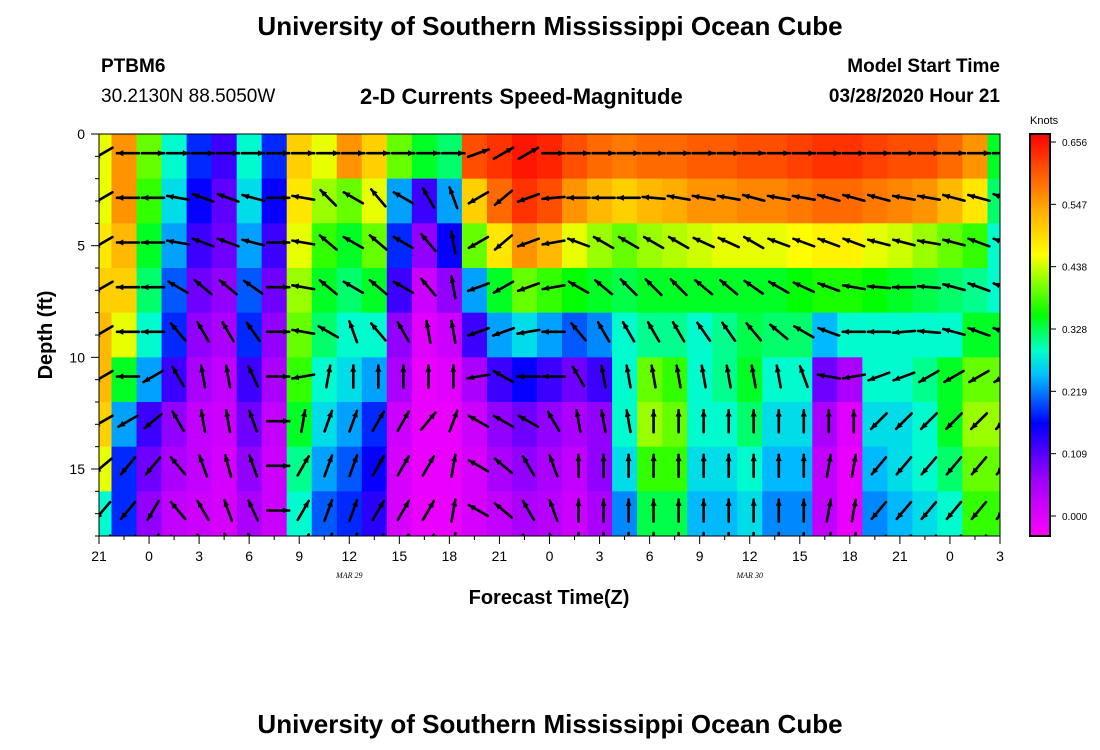 Image resolution: width=1100 pixels, height=750 pixels. I want to click on colorbar-tick-label: 0.000, so click(1074, 517).